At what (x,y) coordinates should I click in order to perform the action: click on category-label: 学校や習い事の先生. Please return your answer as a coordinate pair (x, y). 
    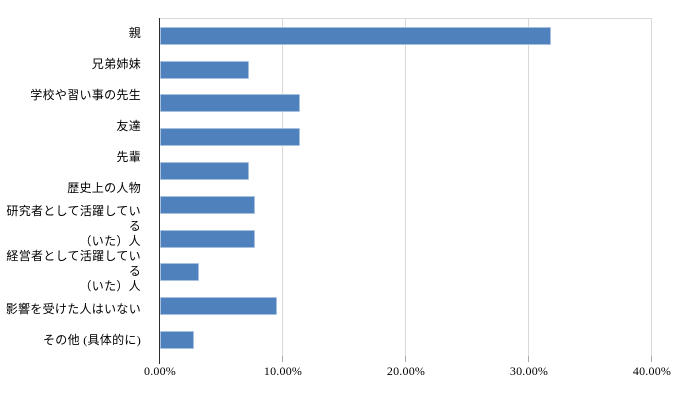
    Looking at the image, I should click on (74, 95).